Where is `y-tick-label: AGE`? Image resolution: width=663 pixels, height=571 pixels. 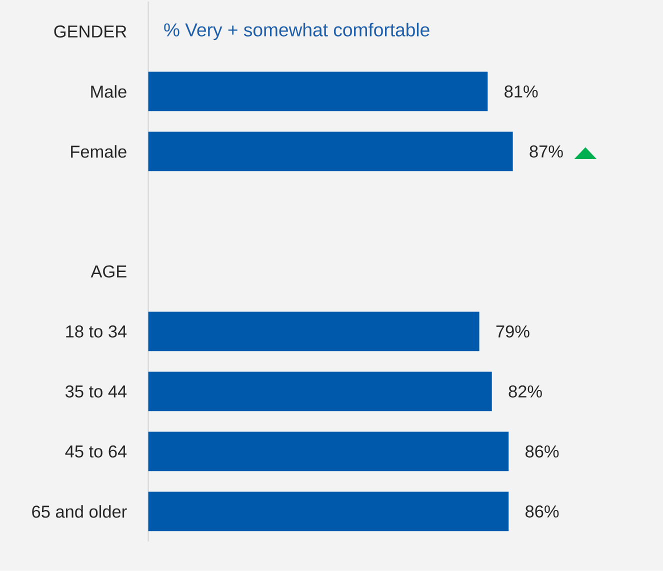 y-tick-label: AGE is located at coordinates (108, 271).